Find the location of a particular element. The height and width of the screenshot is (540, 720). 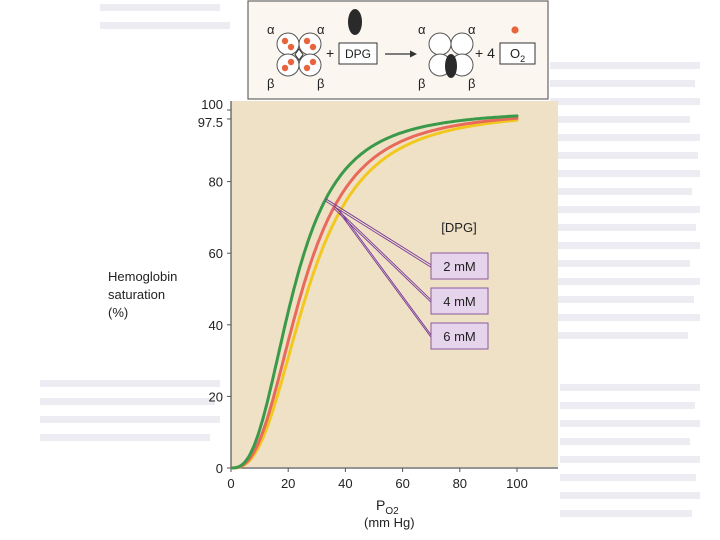

scheme-frame is located at coordinates (398, 50).